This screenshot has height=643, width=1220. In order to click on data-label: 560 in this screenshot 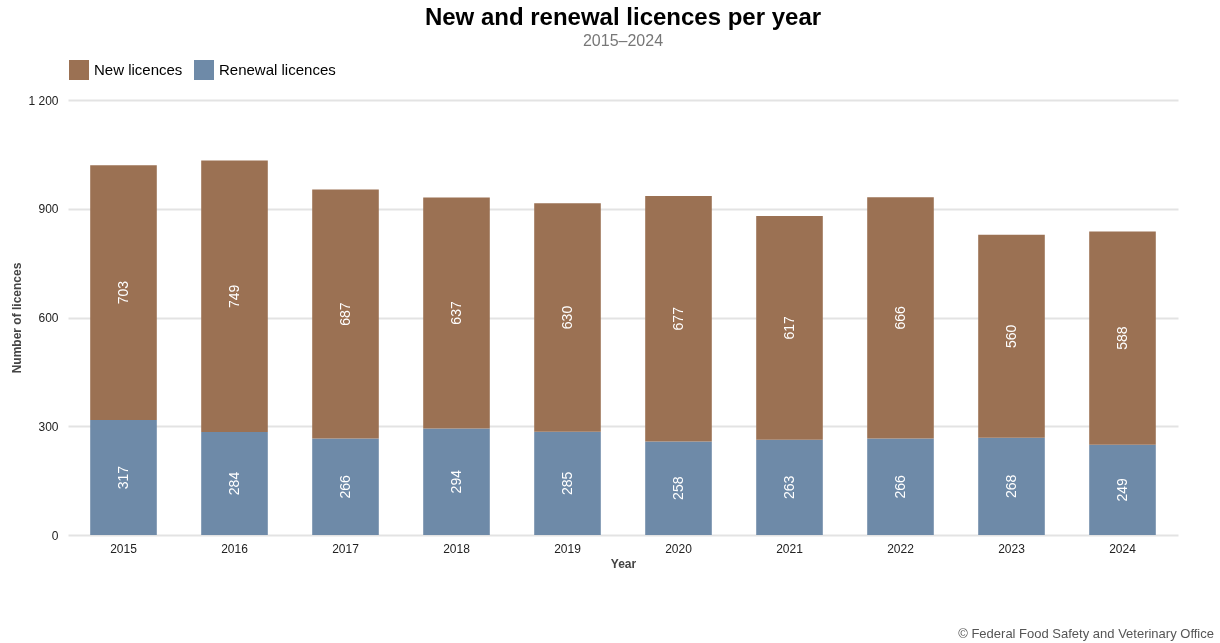, I will do `click(1010, 336)`.